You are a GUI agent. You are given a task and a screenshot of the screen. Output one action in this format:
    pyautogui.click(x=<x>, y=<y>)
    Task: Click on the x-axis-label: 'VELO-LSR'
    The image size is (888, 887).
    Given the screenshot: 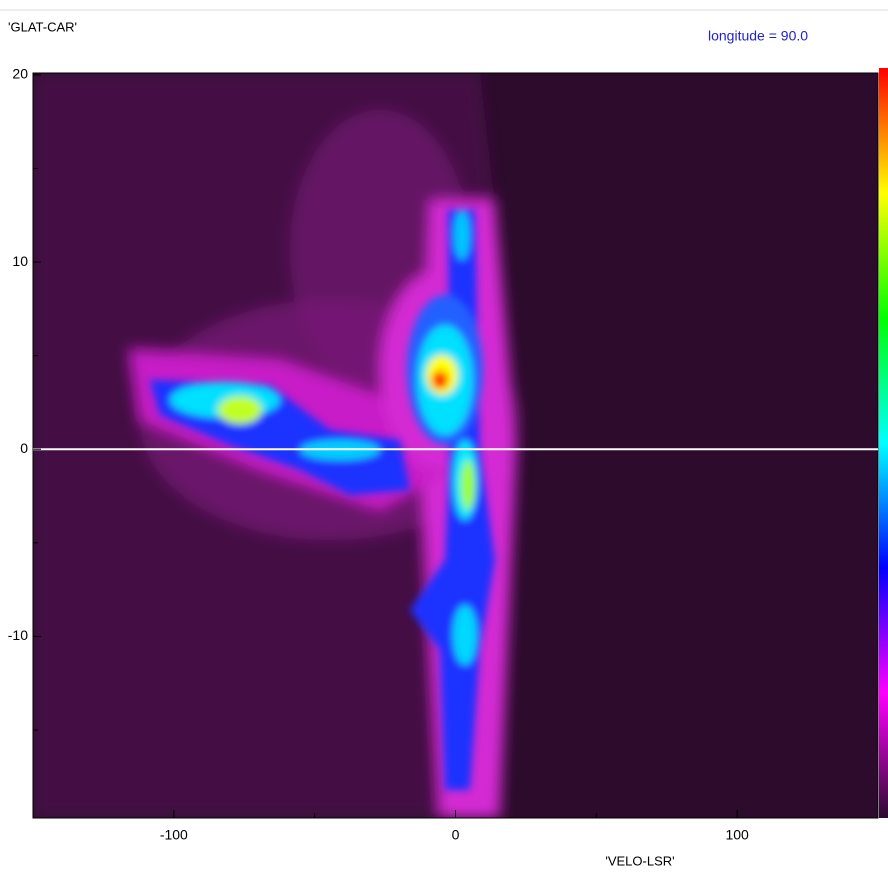 What is the action you would take?
    pyautogui.click(x=639, y=860)
    